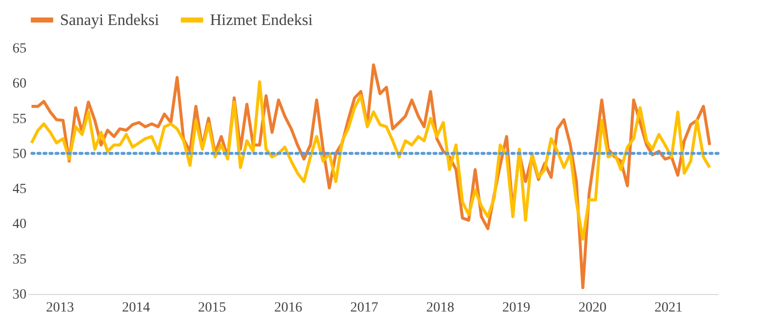  What do you see at coordinates (19, 49) in the screenshot?
I see `y-tick-label: 65` at bounding box center [19, 49].